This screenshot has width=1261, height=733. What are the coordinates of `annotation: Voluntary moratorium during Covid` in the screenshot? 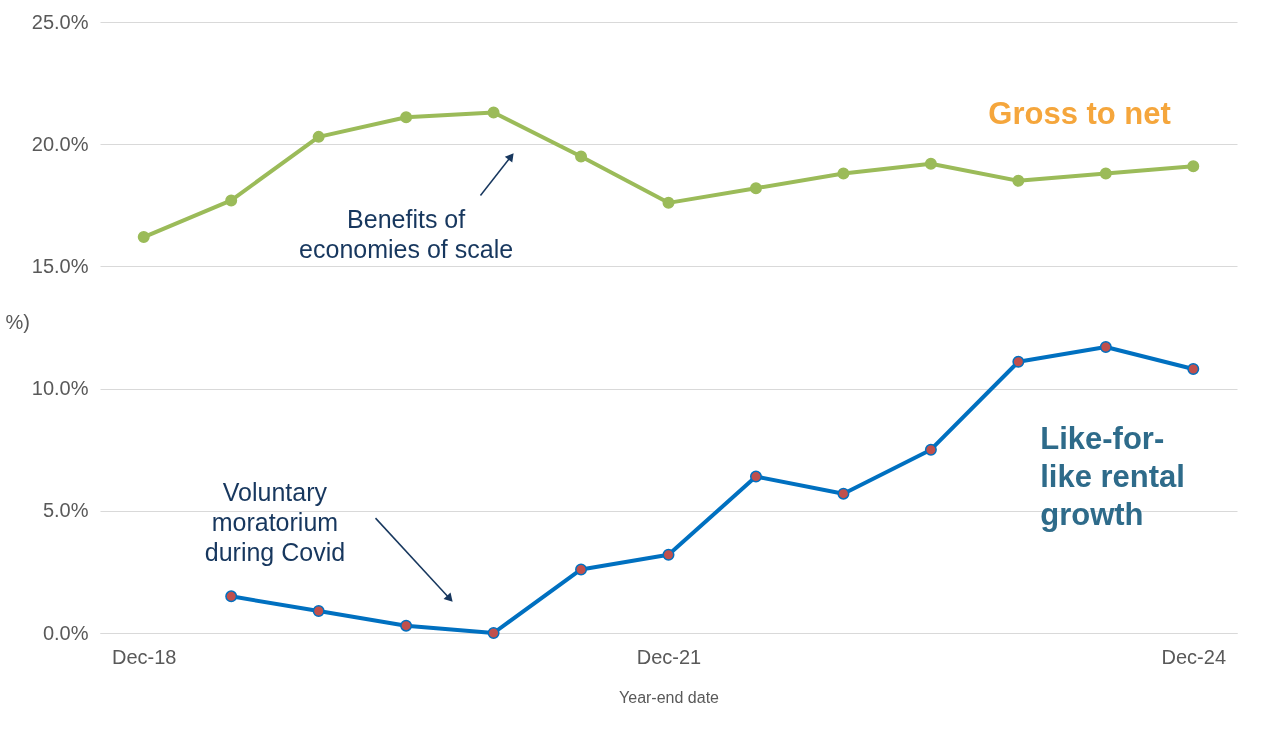 It's located at (275, 522).